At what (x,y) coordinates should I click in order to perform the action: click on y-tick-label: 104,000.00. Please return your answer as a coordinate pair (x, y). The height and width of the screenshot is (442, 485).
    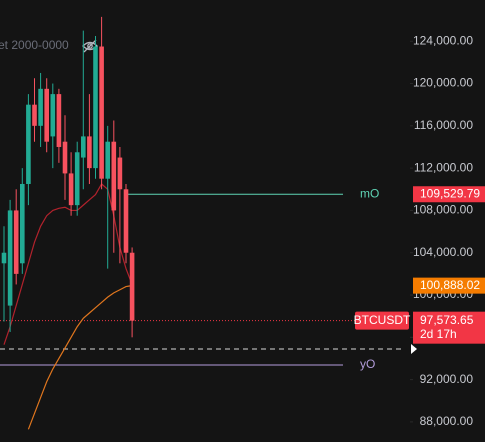
    Looking at the image, I should click on (443, 252).